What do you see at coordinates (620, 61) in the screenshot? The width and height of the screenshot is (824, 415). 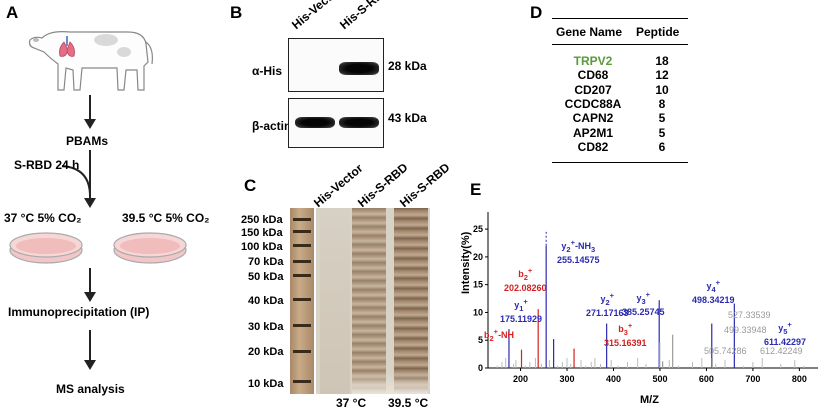 I see `gene-row: TRPV2 18` at bounding box center [620, 61].